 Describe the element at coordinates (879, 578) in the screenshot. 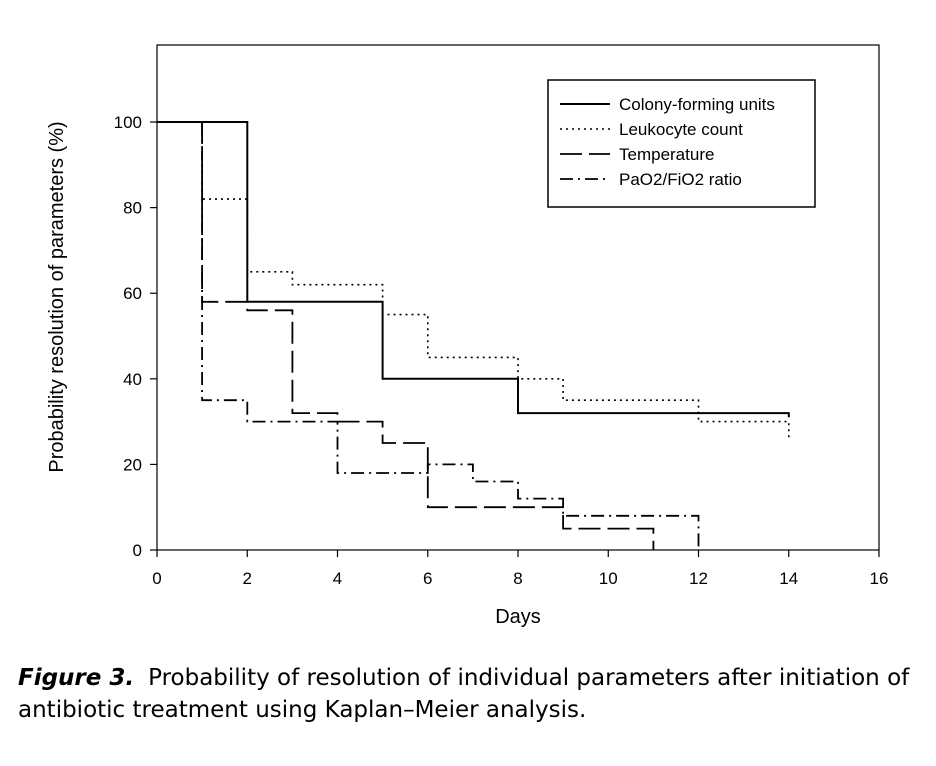

I see `x-tick-label: 16` at that location.